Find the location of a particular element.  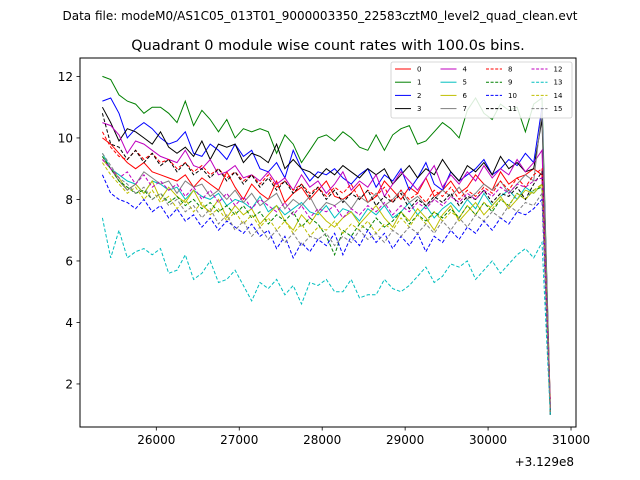

legend-label-5: 5 is located at coordinates (465, 83).